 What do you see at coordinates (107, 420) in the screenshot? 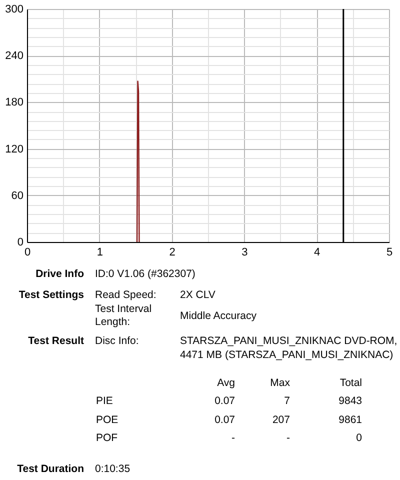
I see `text: POE` at bounding box center [107, 420].